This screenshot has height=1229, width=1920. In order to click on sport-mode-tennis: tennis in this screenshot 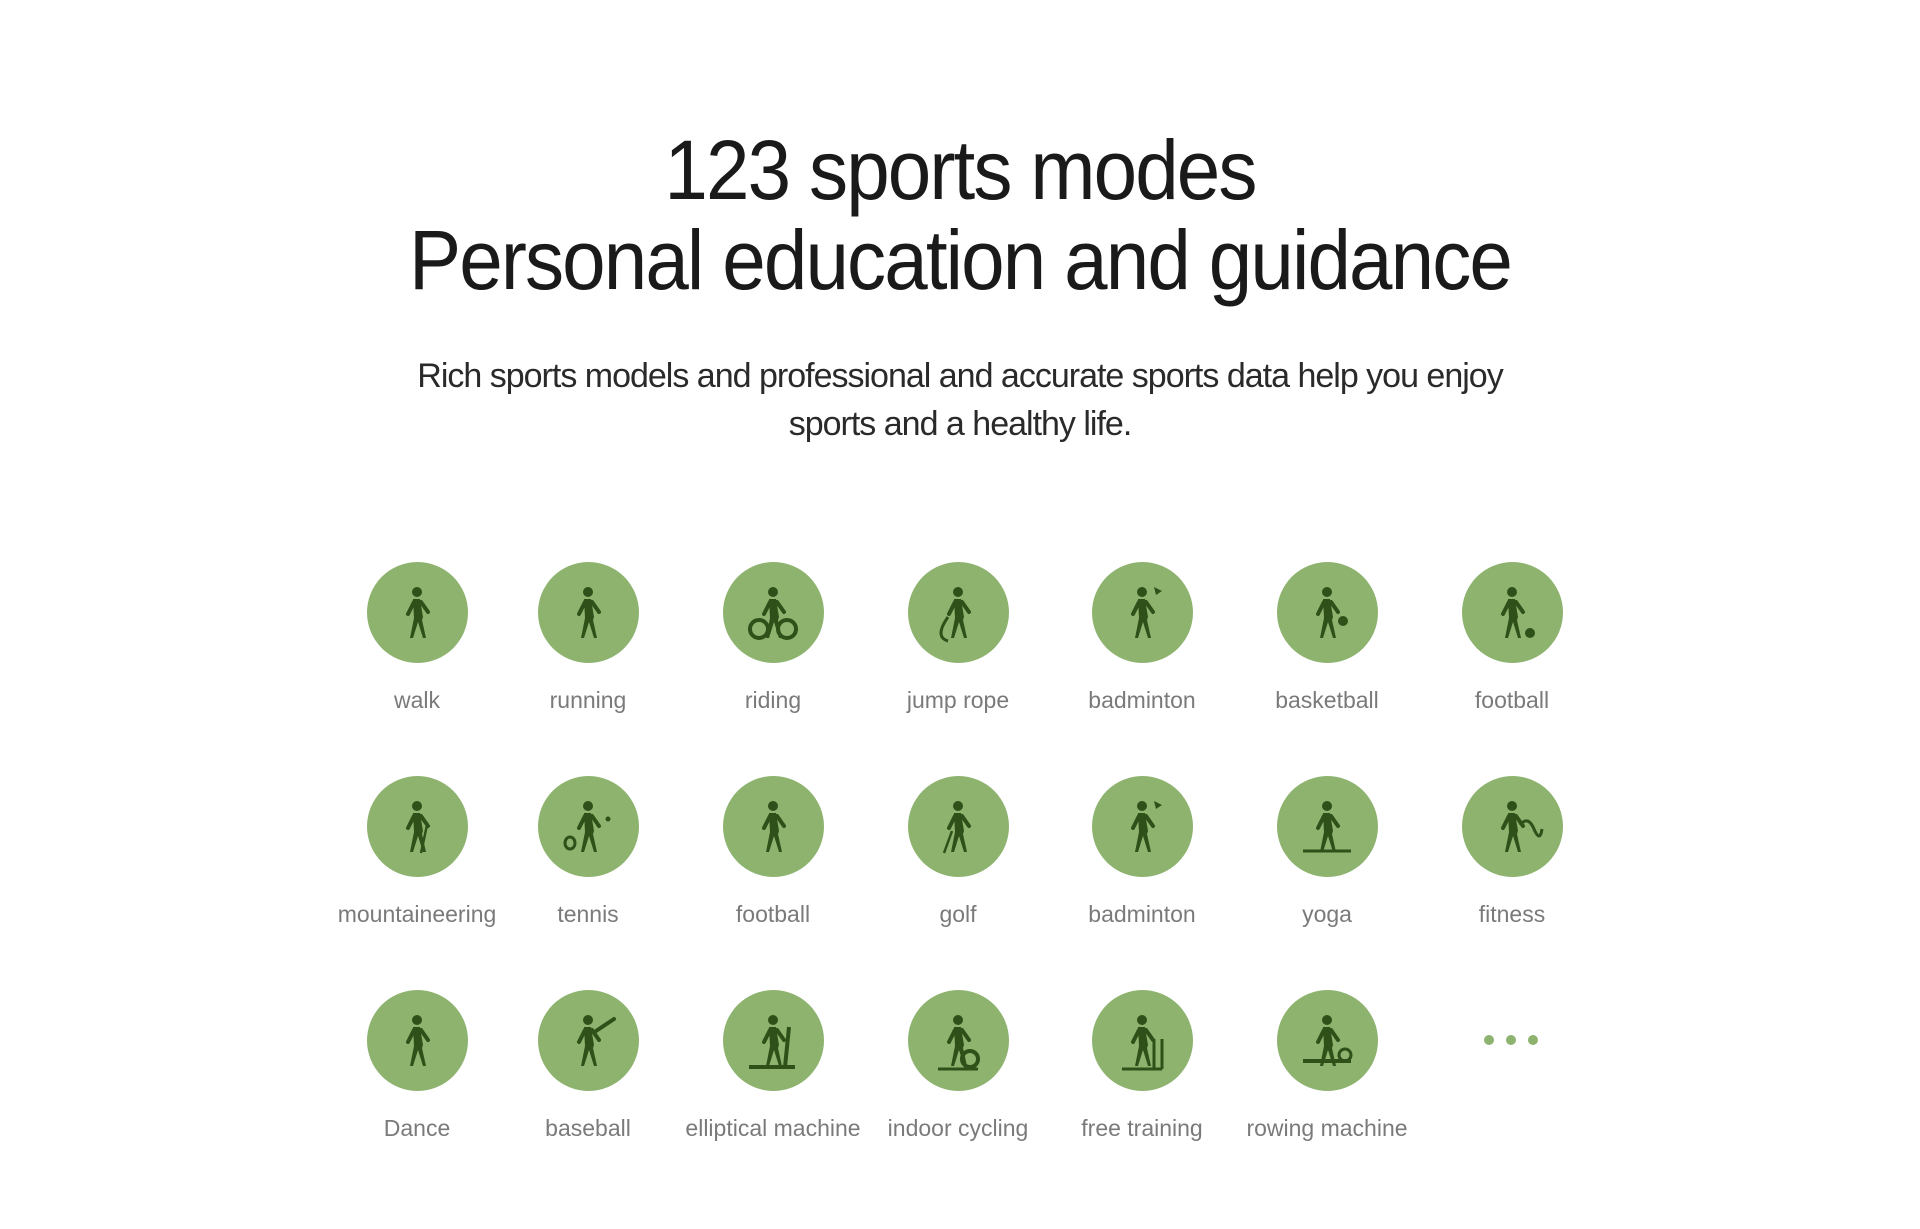, I will do `click(588, 852)`.